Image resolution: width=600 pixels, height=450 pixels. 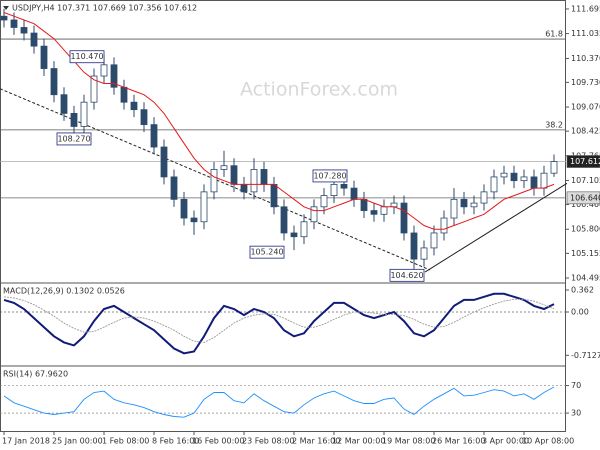 I want to click on x-tick-label: 8 Feb 16:00, so click(x=175, y=441).